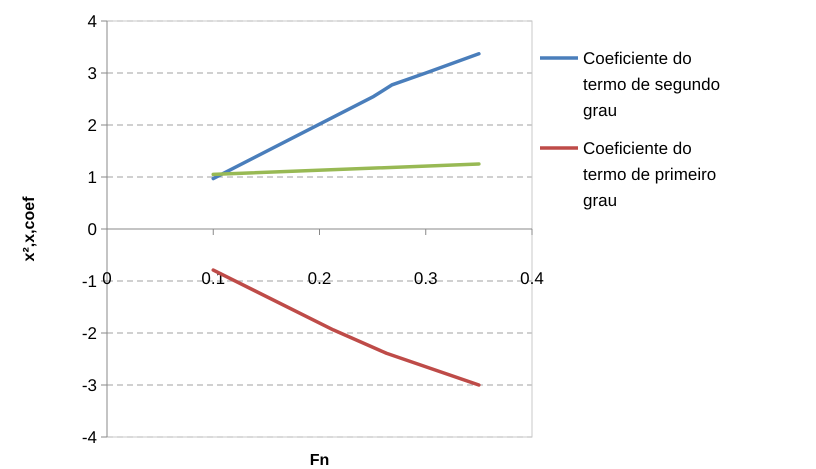  I want to click on x-axis-title: Fn, so click(320, 460).